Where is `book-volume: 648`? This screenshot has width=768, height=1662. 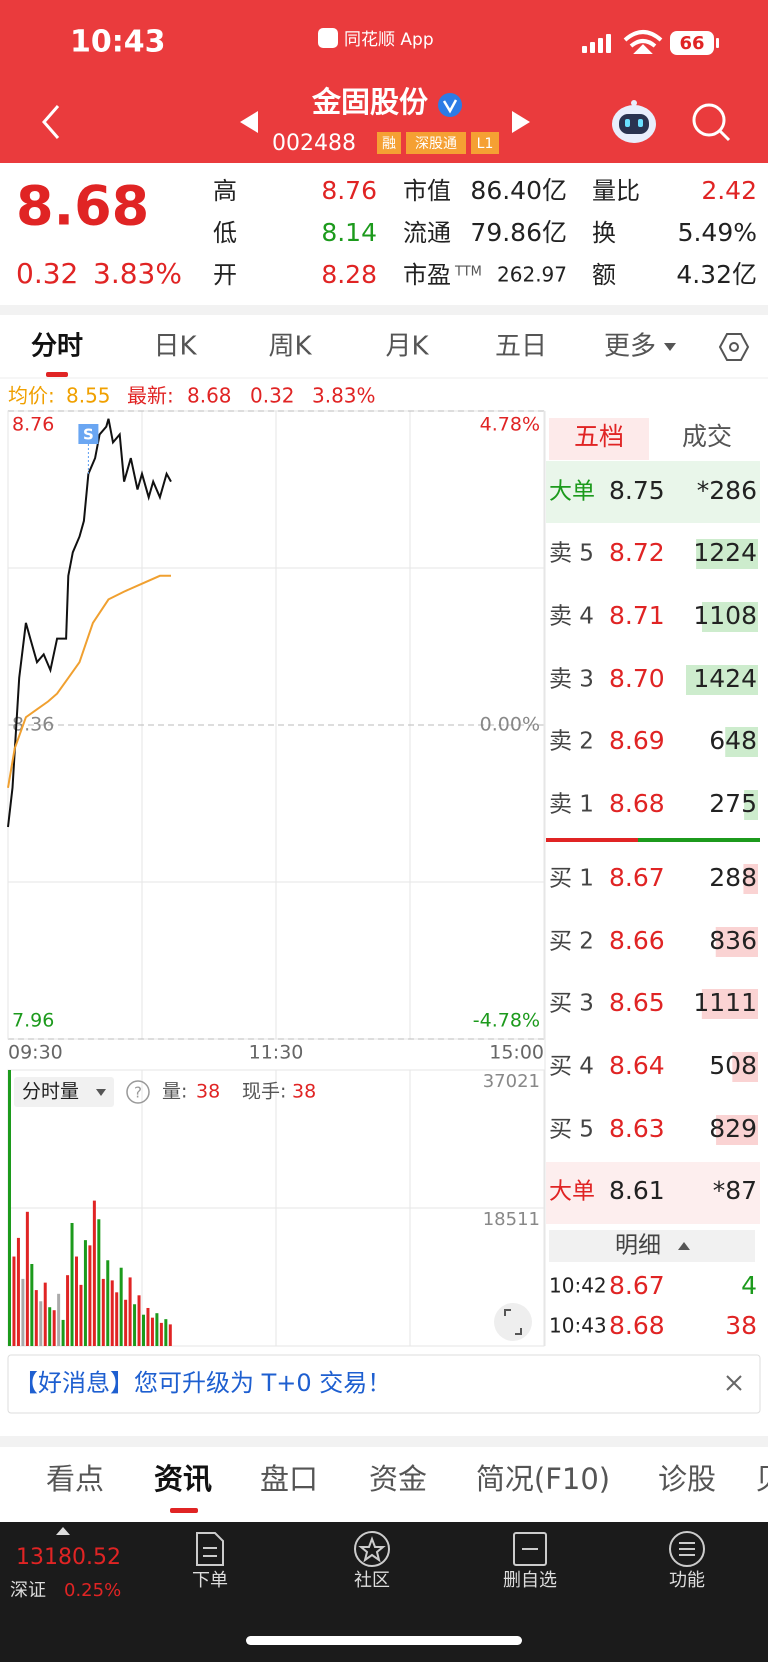 book-volume: 648 is located at coordinates (733, 740).